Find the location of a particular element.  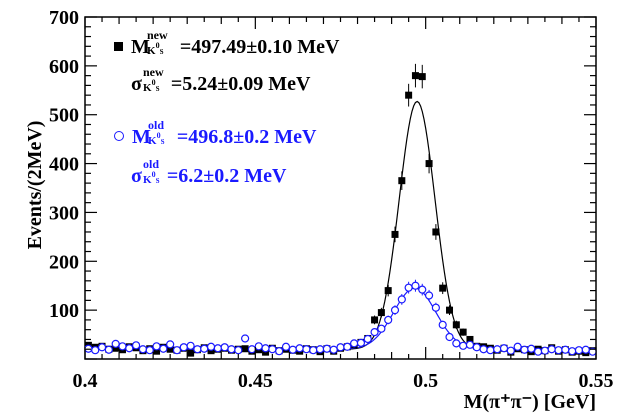

y-axis-label: Events/(2MeV) is located at coordinates (35, 185).